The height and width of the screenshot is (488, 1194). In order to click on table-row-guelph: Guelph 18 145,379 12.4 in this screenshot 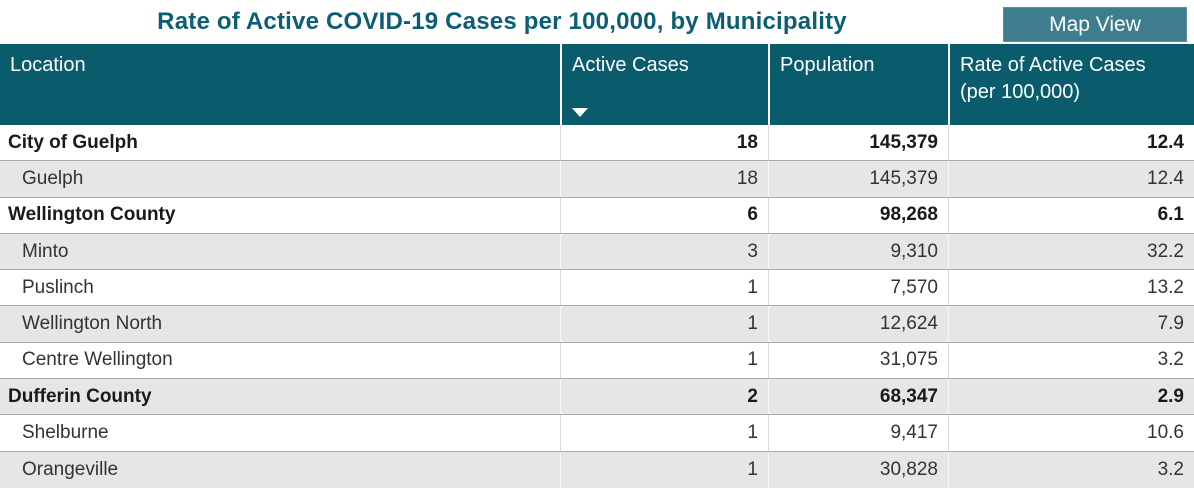, I will do `click(597, 179)`.